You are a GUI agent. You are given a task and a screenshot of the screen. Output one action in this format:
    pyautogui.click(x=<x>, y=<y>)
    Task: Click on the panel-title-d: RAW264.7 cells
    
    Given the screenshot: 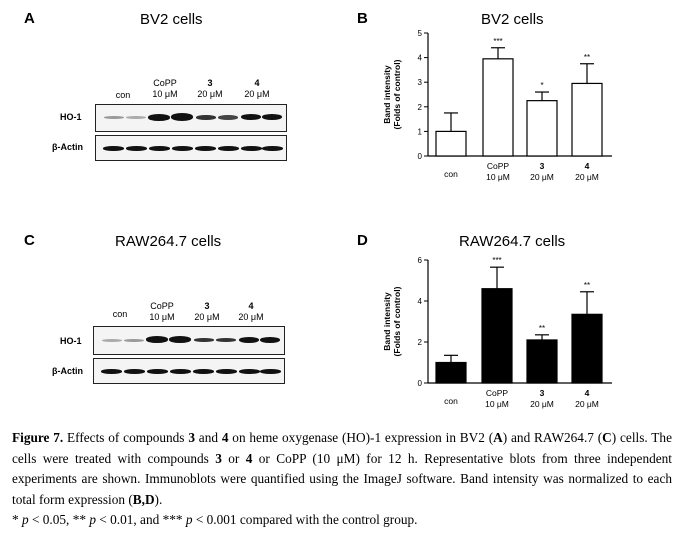 What is the action you would take?
    pyautogui.click(x=512, y=241)
    